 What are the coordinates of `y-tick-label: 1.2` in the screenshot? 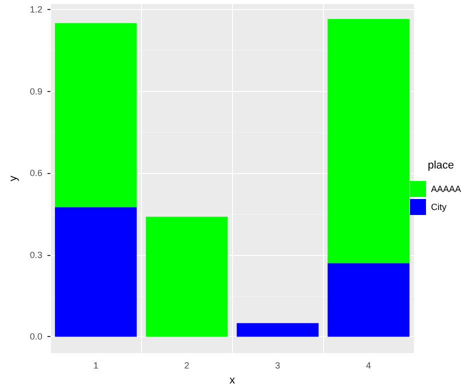 It's located at (36, 9).